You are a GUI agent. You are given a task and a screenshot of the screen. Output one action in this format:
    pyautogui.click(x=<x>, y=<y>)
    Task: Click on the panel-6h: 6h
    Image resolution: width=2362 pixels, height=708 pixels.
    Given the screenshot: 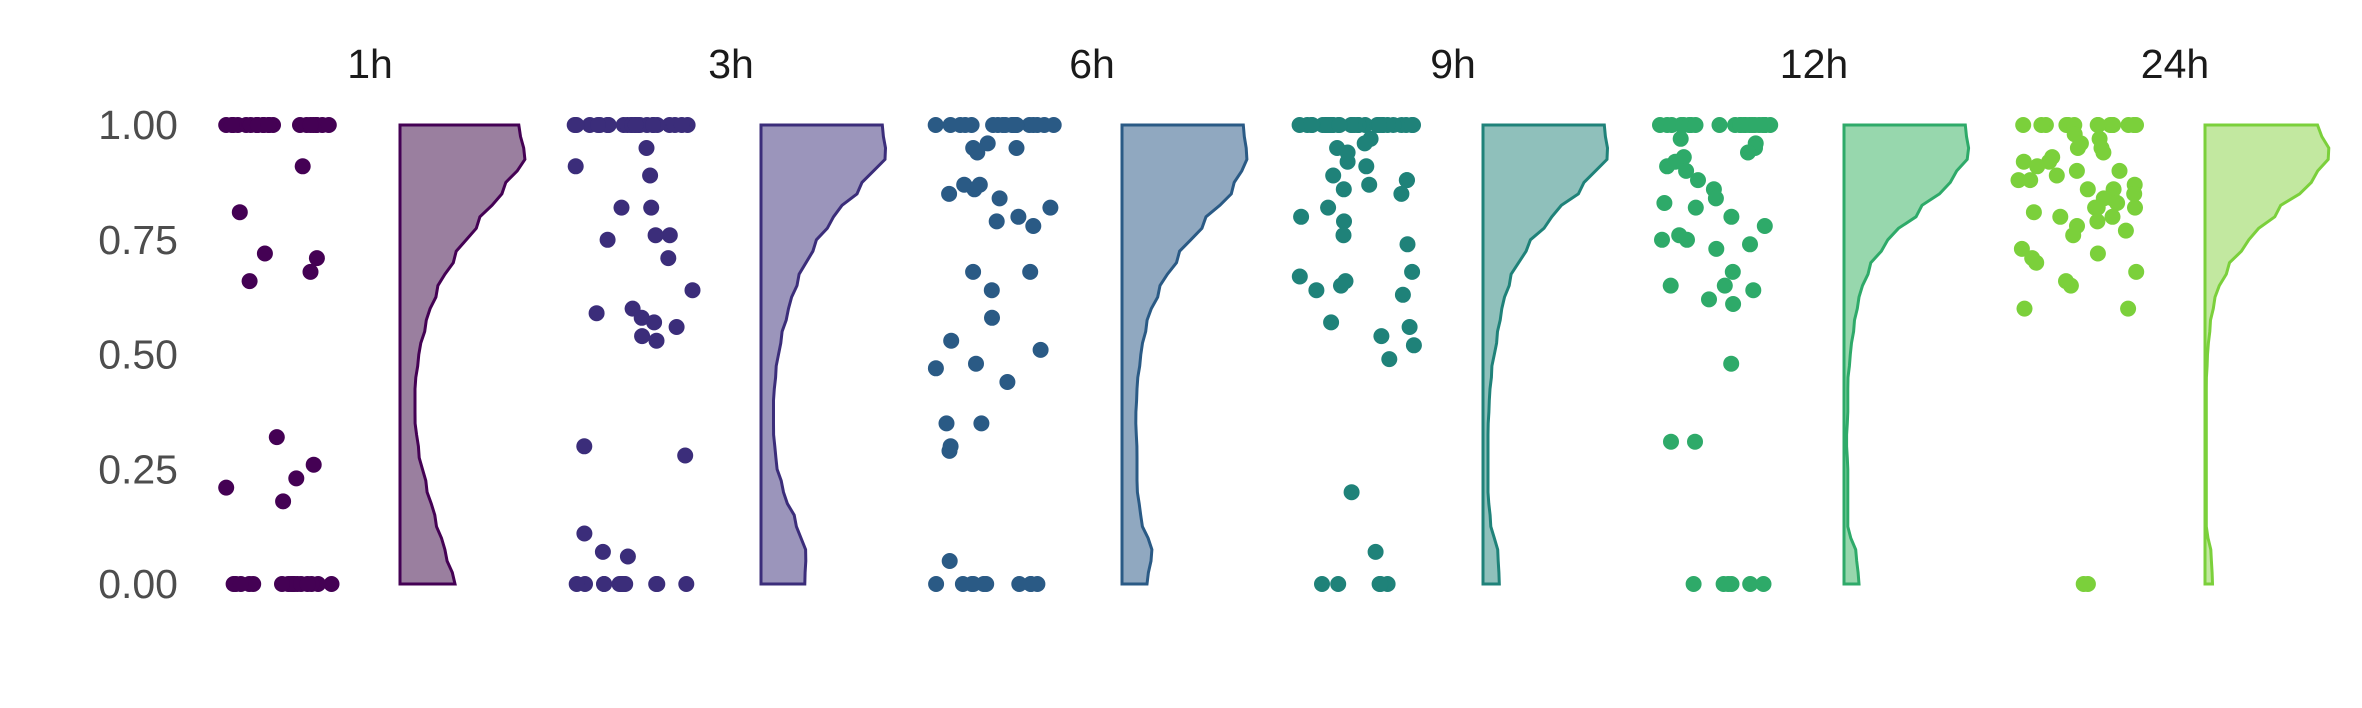 What is the action you would take?
    pyautogui.click(x=1088, y=316)
    